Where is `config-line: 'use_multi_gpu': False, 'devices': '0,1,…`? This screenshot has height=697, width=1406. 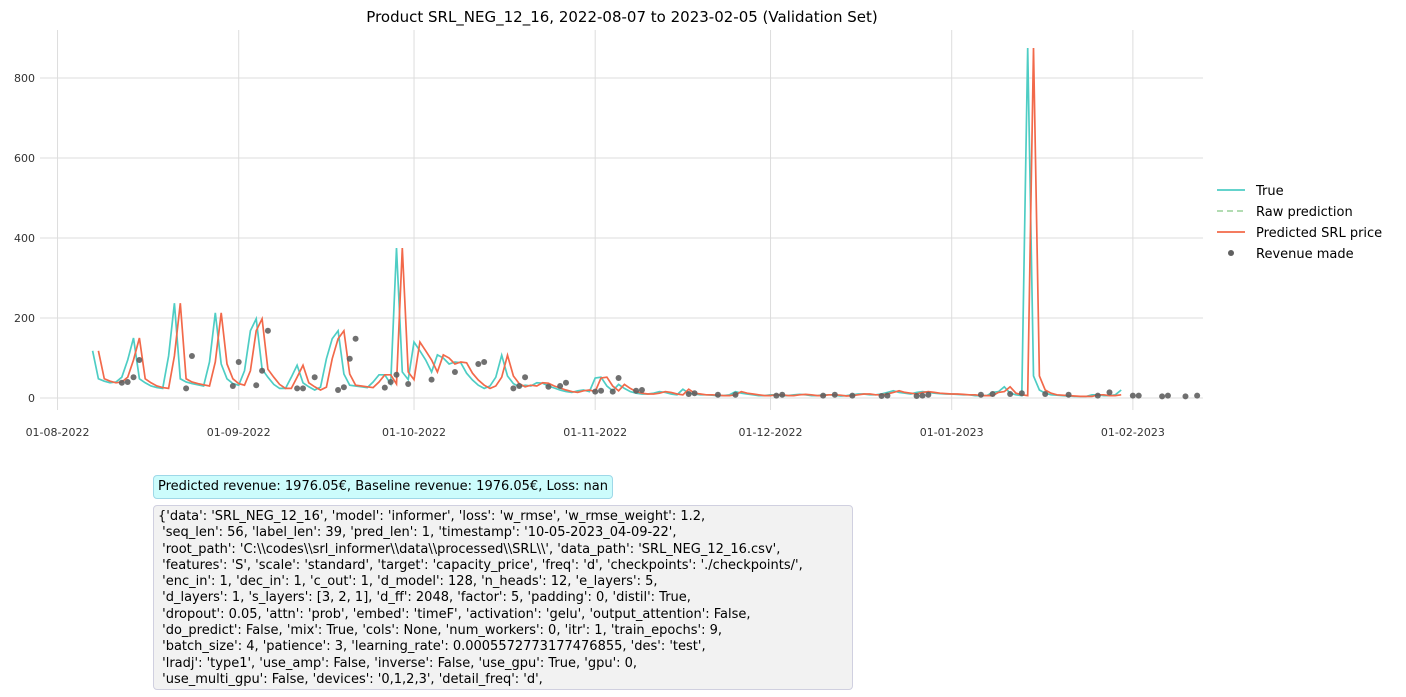 config-line: 'use_multi_gpu': False, 'devices': '0,1,… is located at coordinates (350, 679).